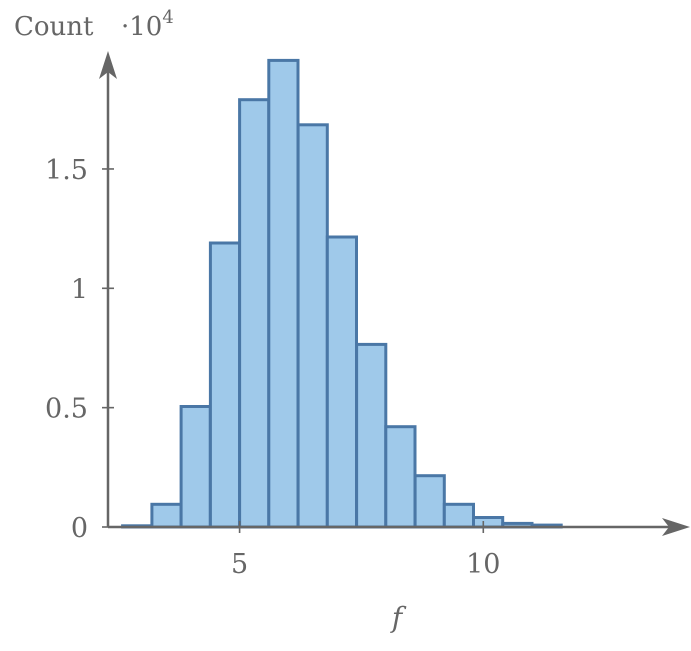  What do you see at coordinates (676, 527) in the screenshot?
I see `x-axis-arrowhead` at bounding box center [676, 527].